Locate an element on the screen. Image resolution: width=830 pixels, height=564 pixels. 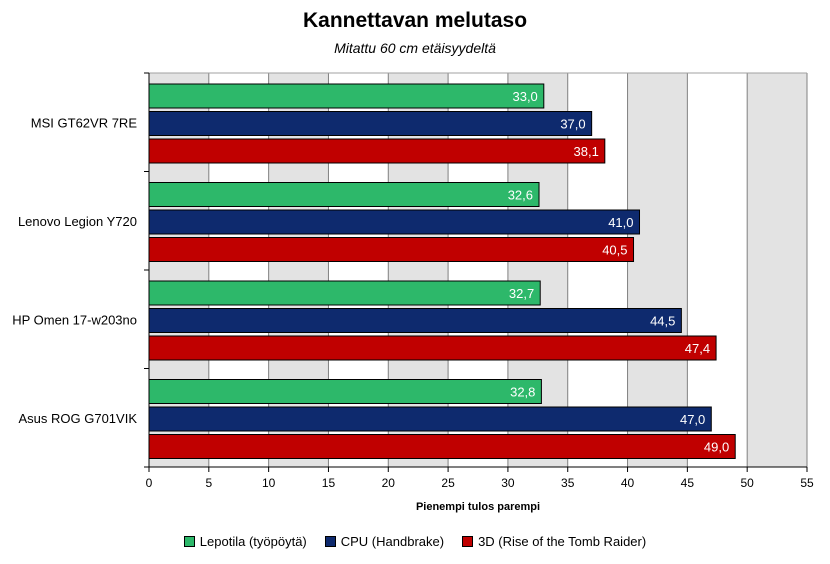
x-tick-label: 5 is located at coordinates (208, 483).